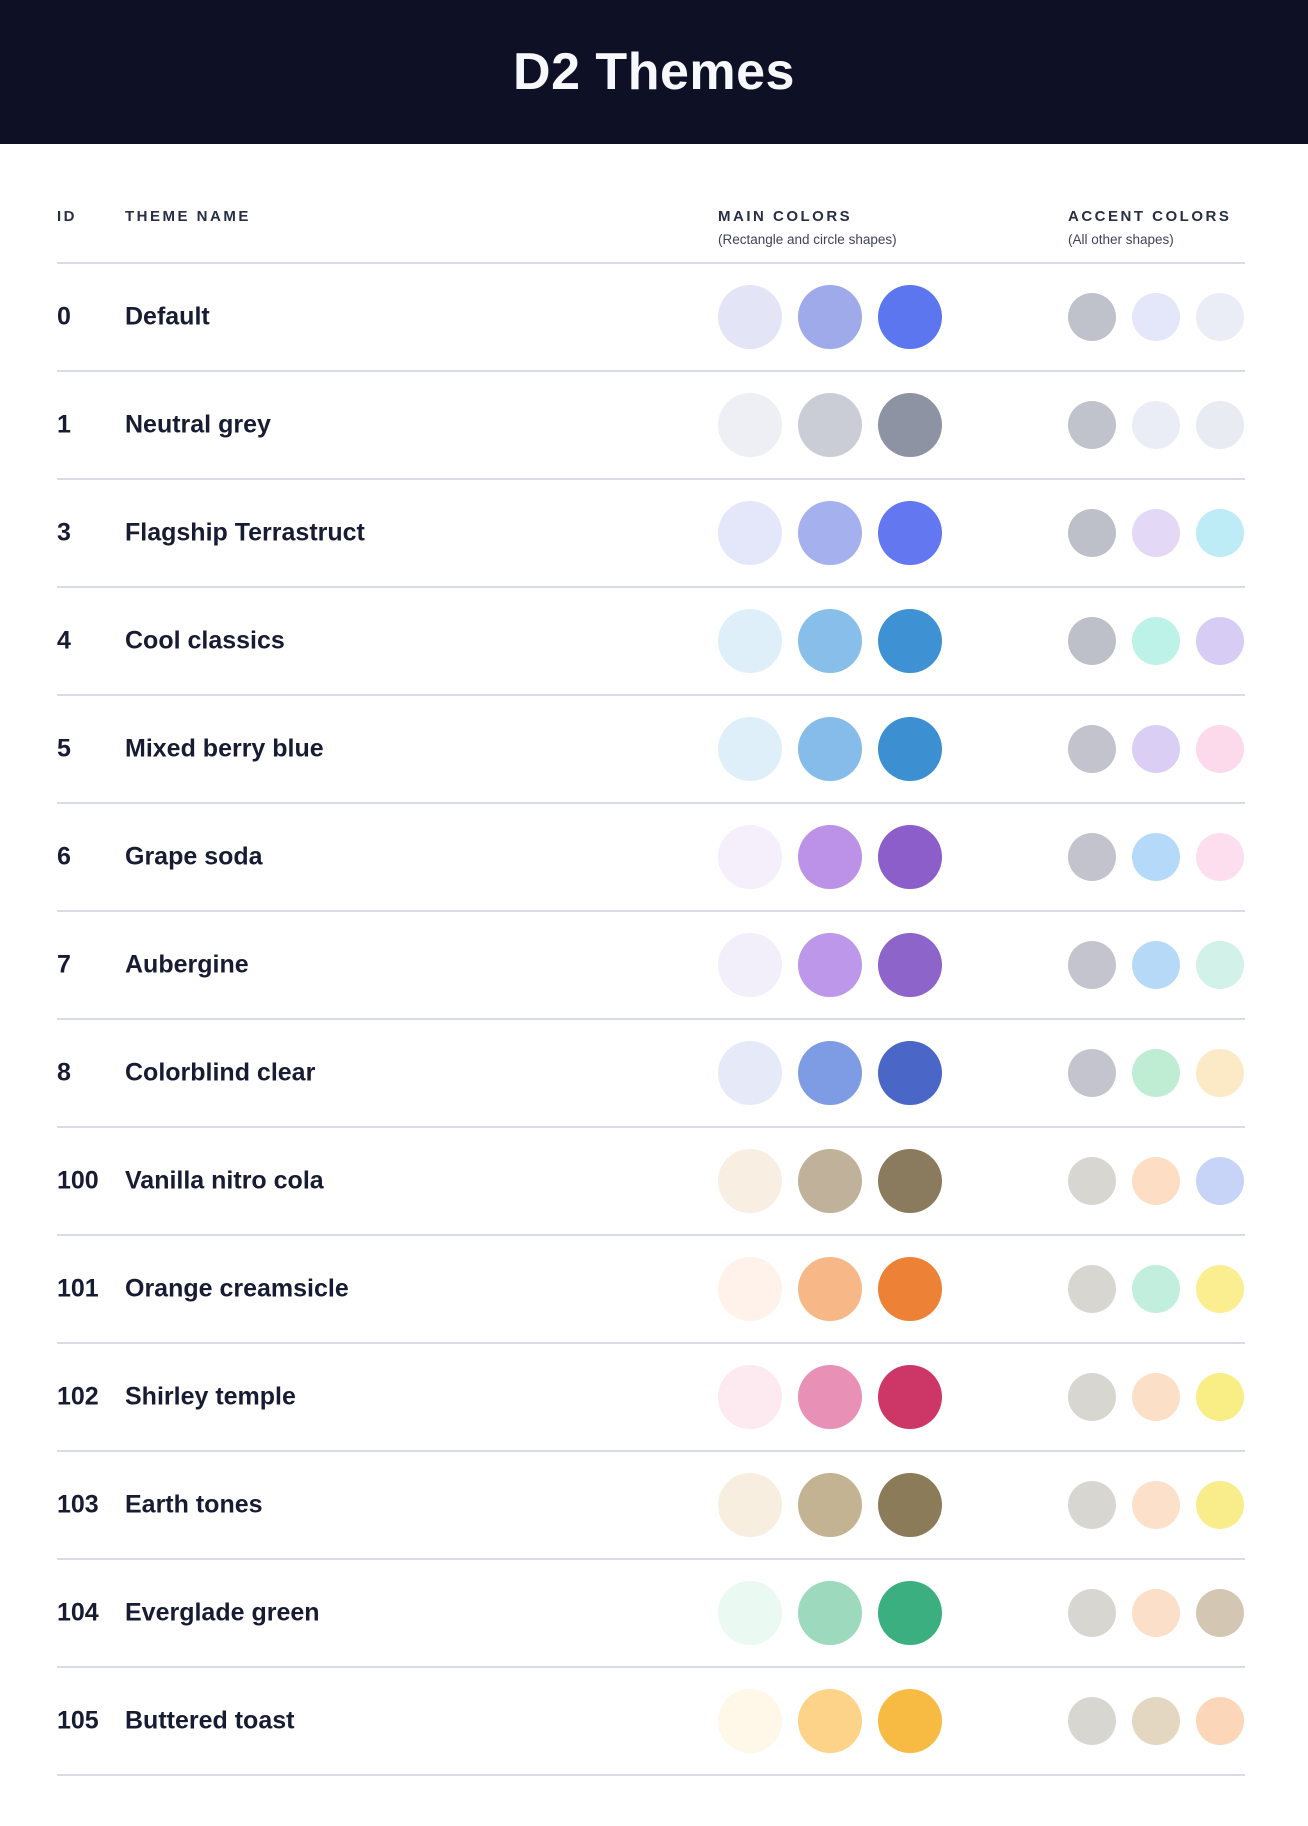 The height and width of the screenshot is (1826, 1308). What do you see at coordinates (651, 1290) in the screenshot?
I see `theme-row: 101 Orange creamsicle` at bounding box center [651, 1290].